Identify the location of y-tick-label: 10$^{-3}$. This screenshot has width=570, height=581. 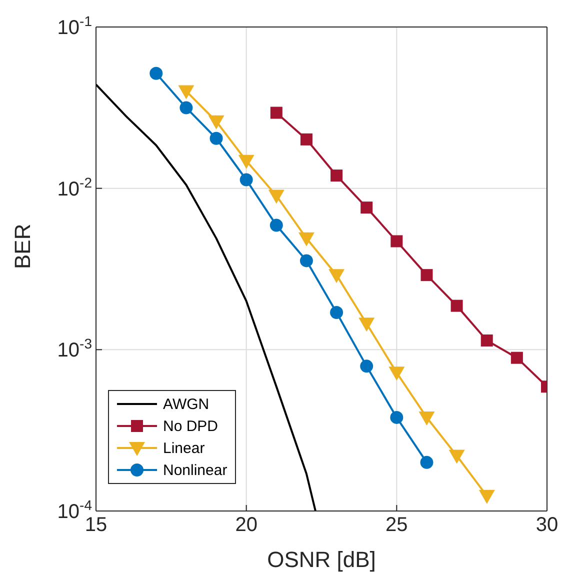
(74, 349).